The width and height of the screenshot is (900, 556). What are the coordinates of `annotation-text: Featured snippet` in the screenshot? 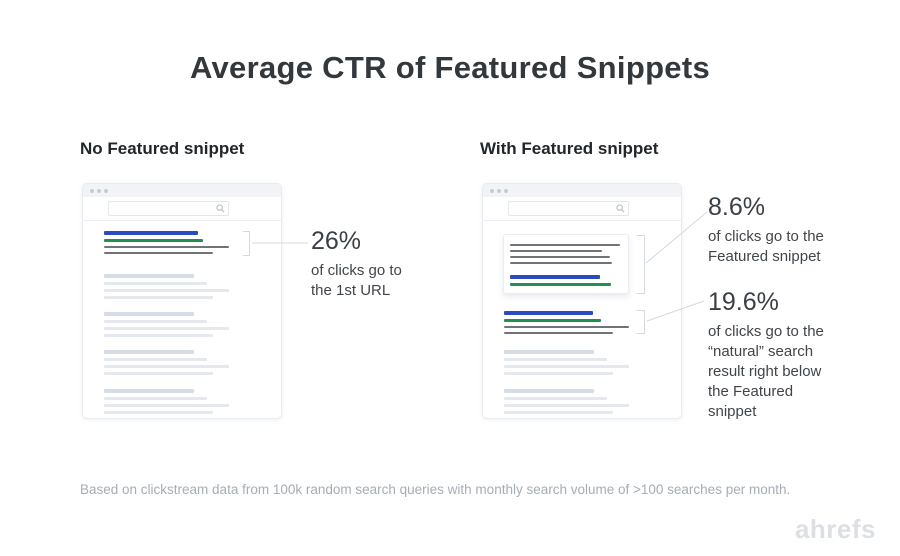 It's located at (764, 256).